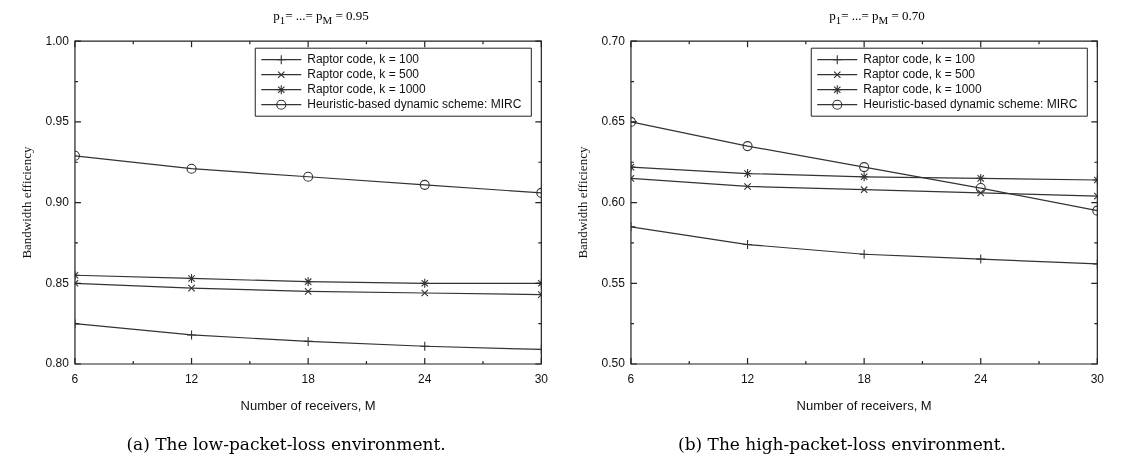  What do you see at coordinates (286, 444) in the screenshot?
I see `text: (a) The low-packet-loss environment.` at bounding box center [286, 444].